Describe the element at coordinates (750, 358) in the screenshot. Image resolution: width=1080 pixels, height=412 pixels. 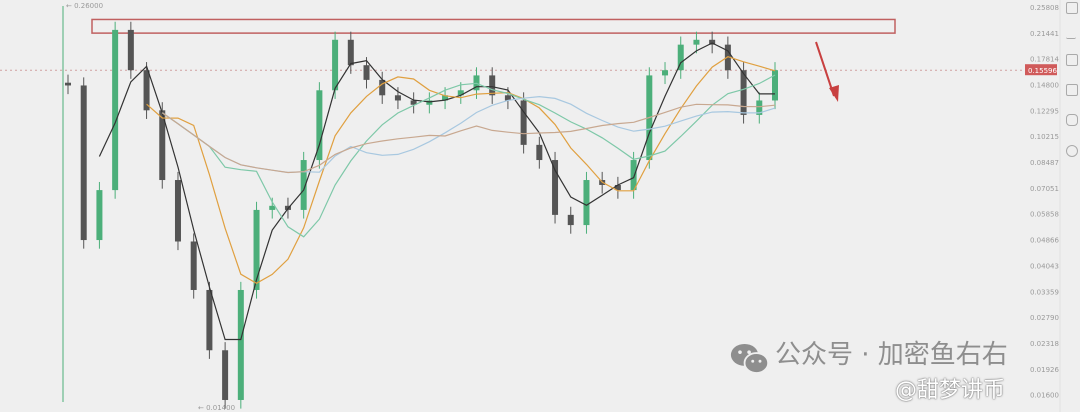
I see `wechat-logo-icon` at that location.